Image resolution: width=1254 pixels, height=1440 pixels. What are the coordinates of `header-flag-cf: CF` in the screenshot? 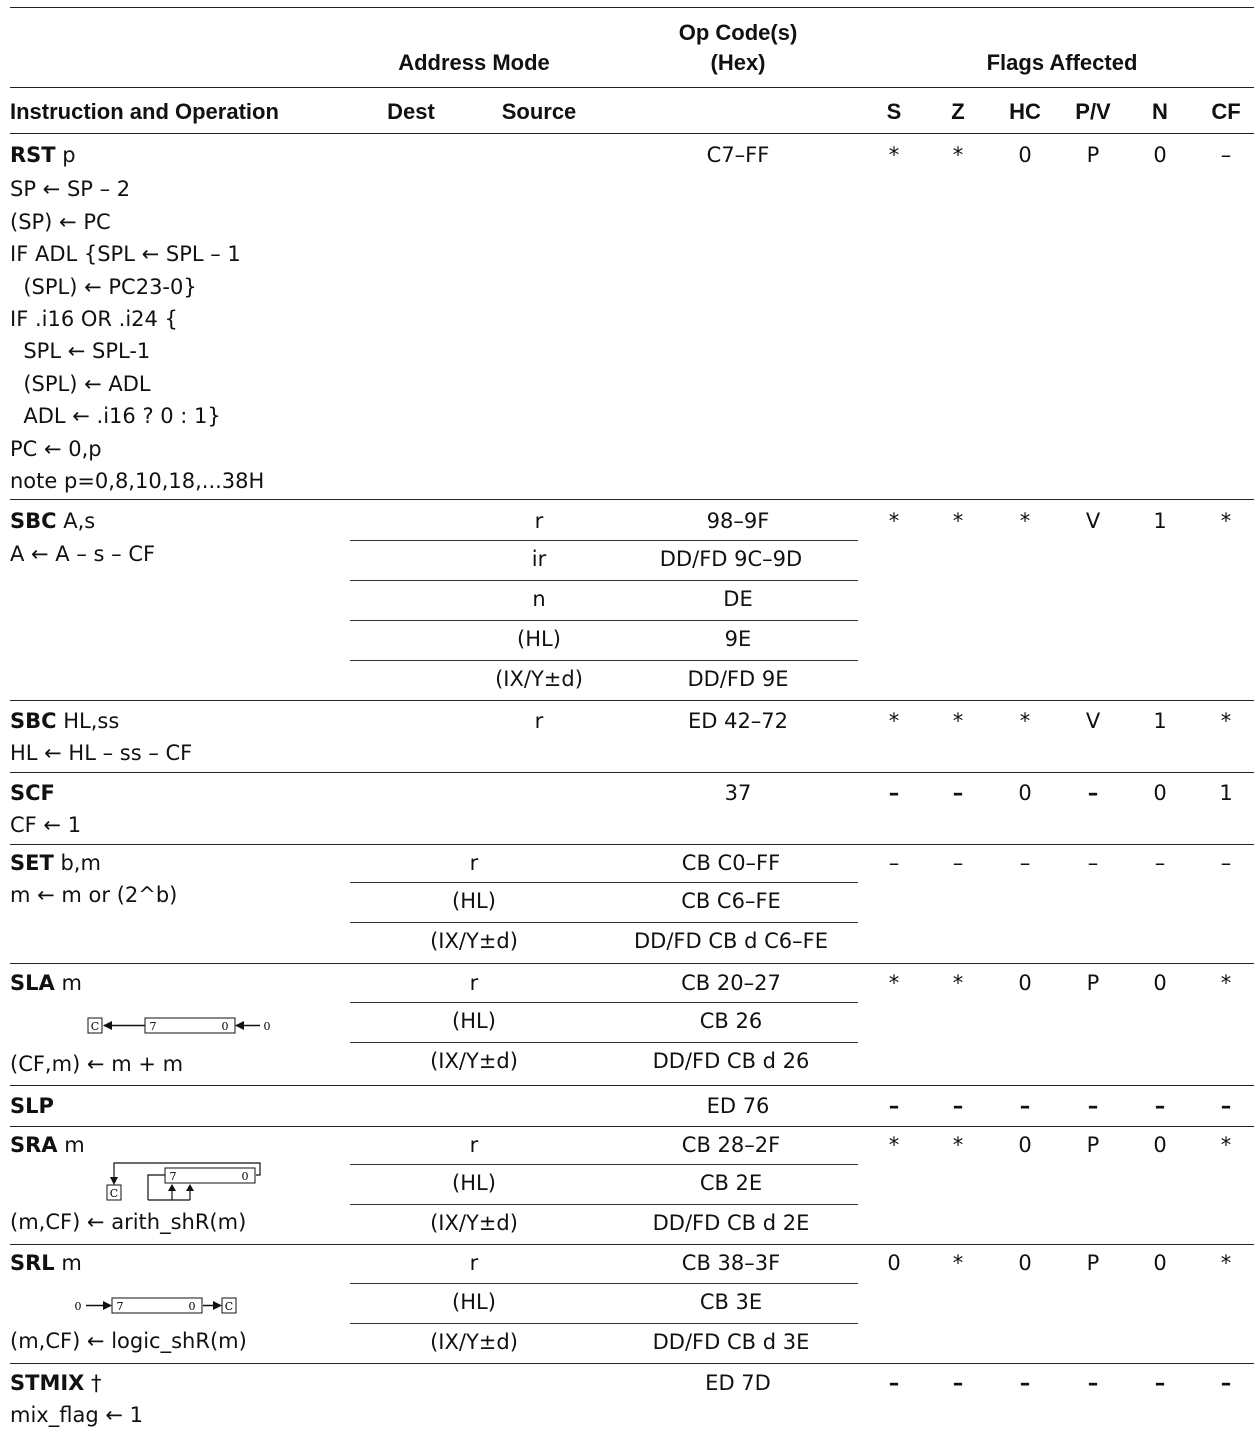 It's located at (1226, 111).